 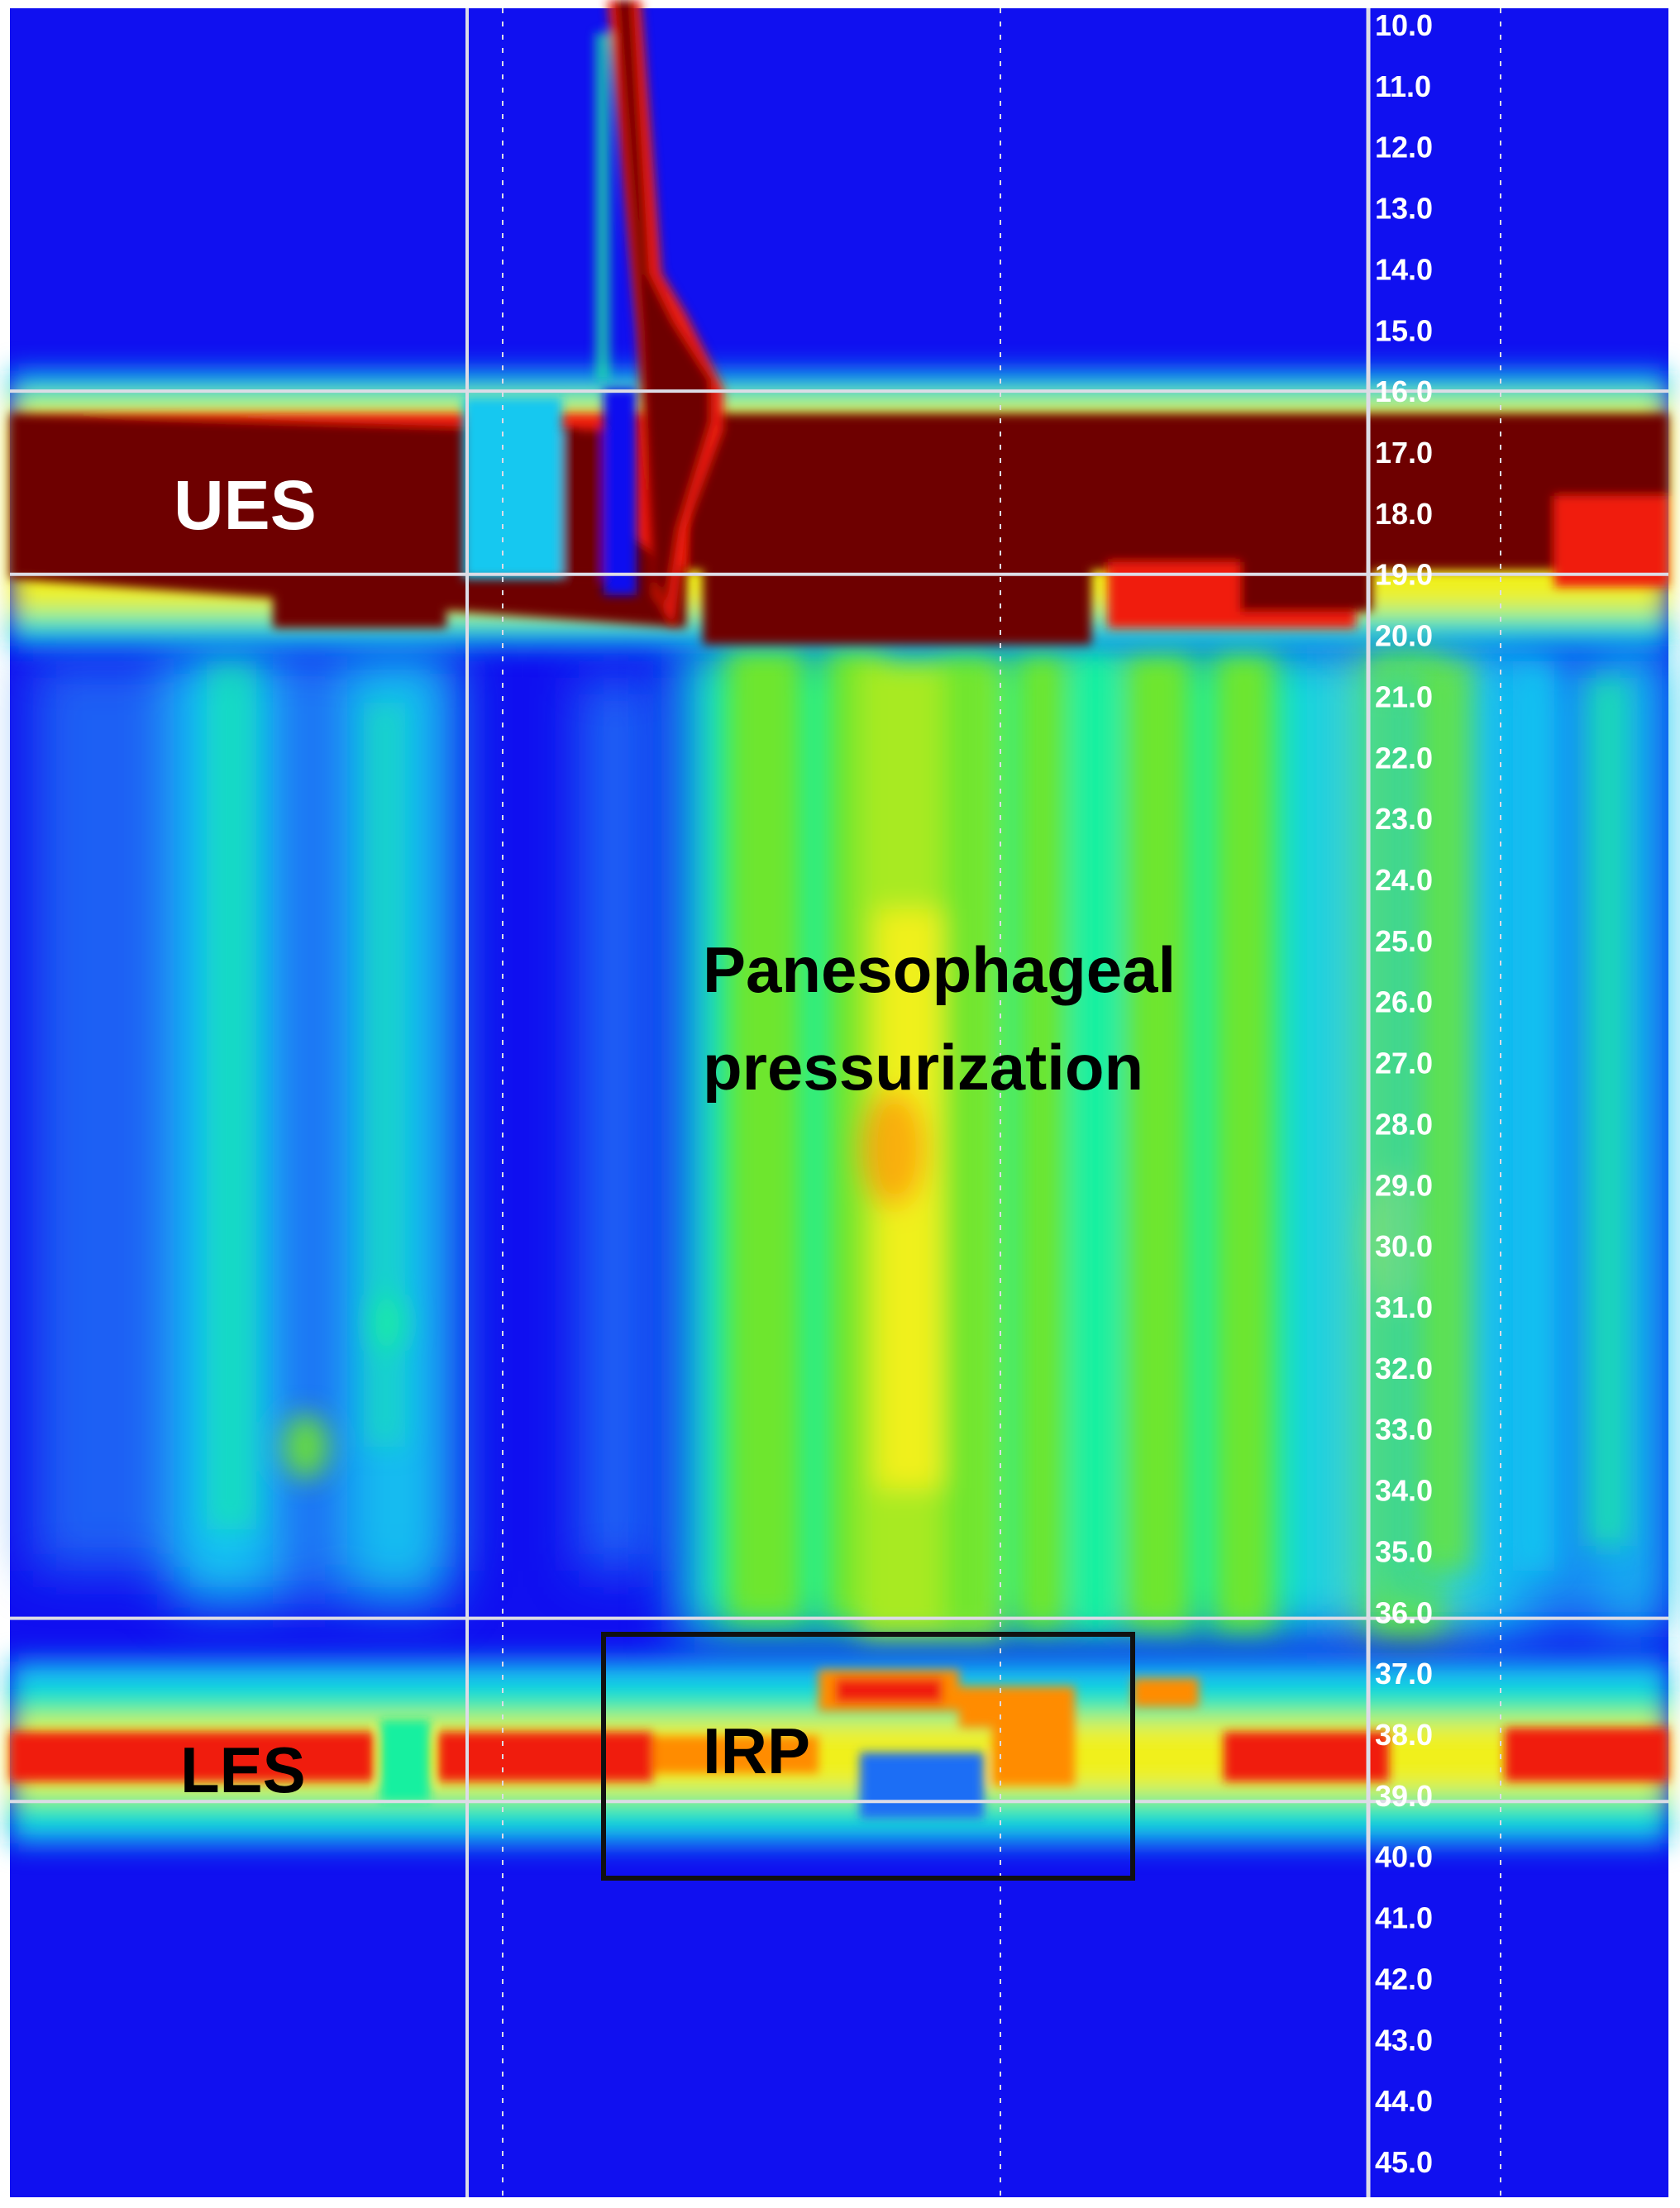 What do you see at coordinates (1404, 2101) in the screenshot?
I see `y-tick-label: 44.0` at bounding box center [1404, 2101].